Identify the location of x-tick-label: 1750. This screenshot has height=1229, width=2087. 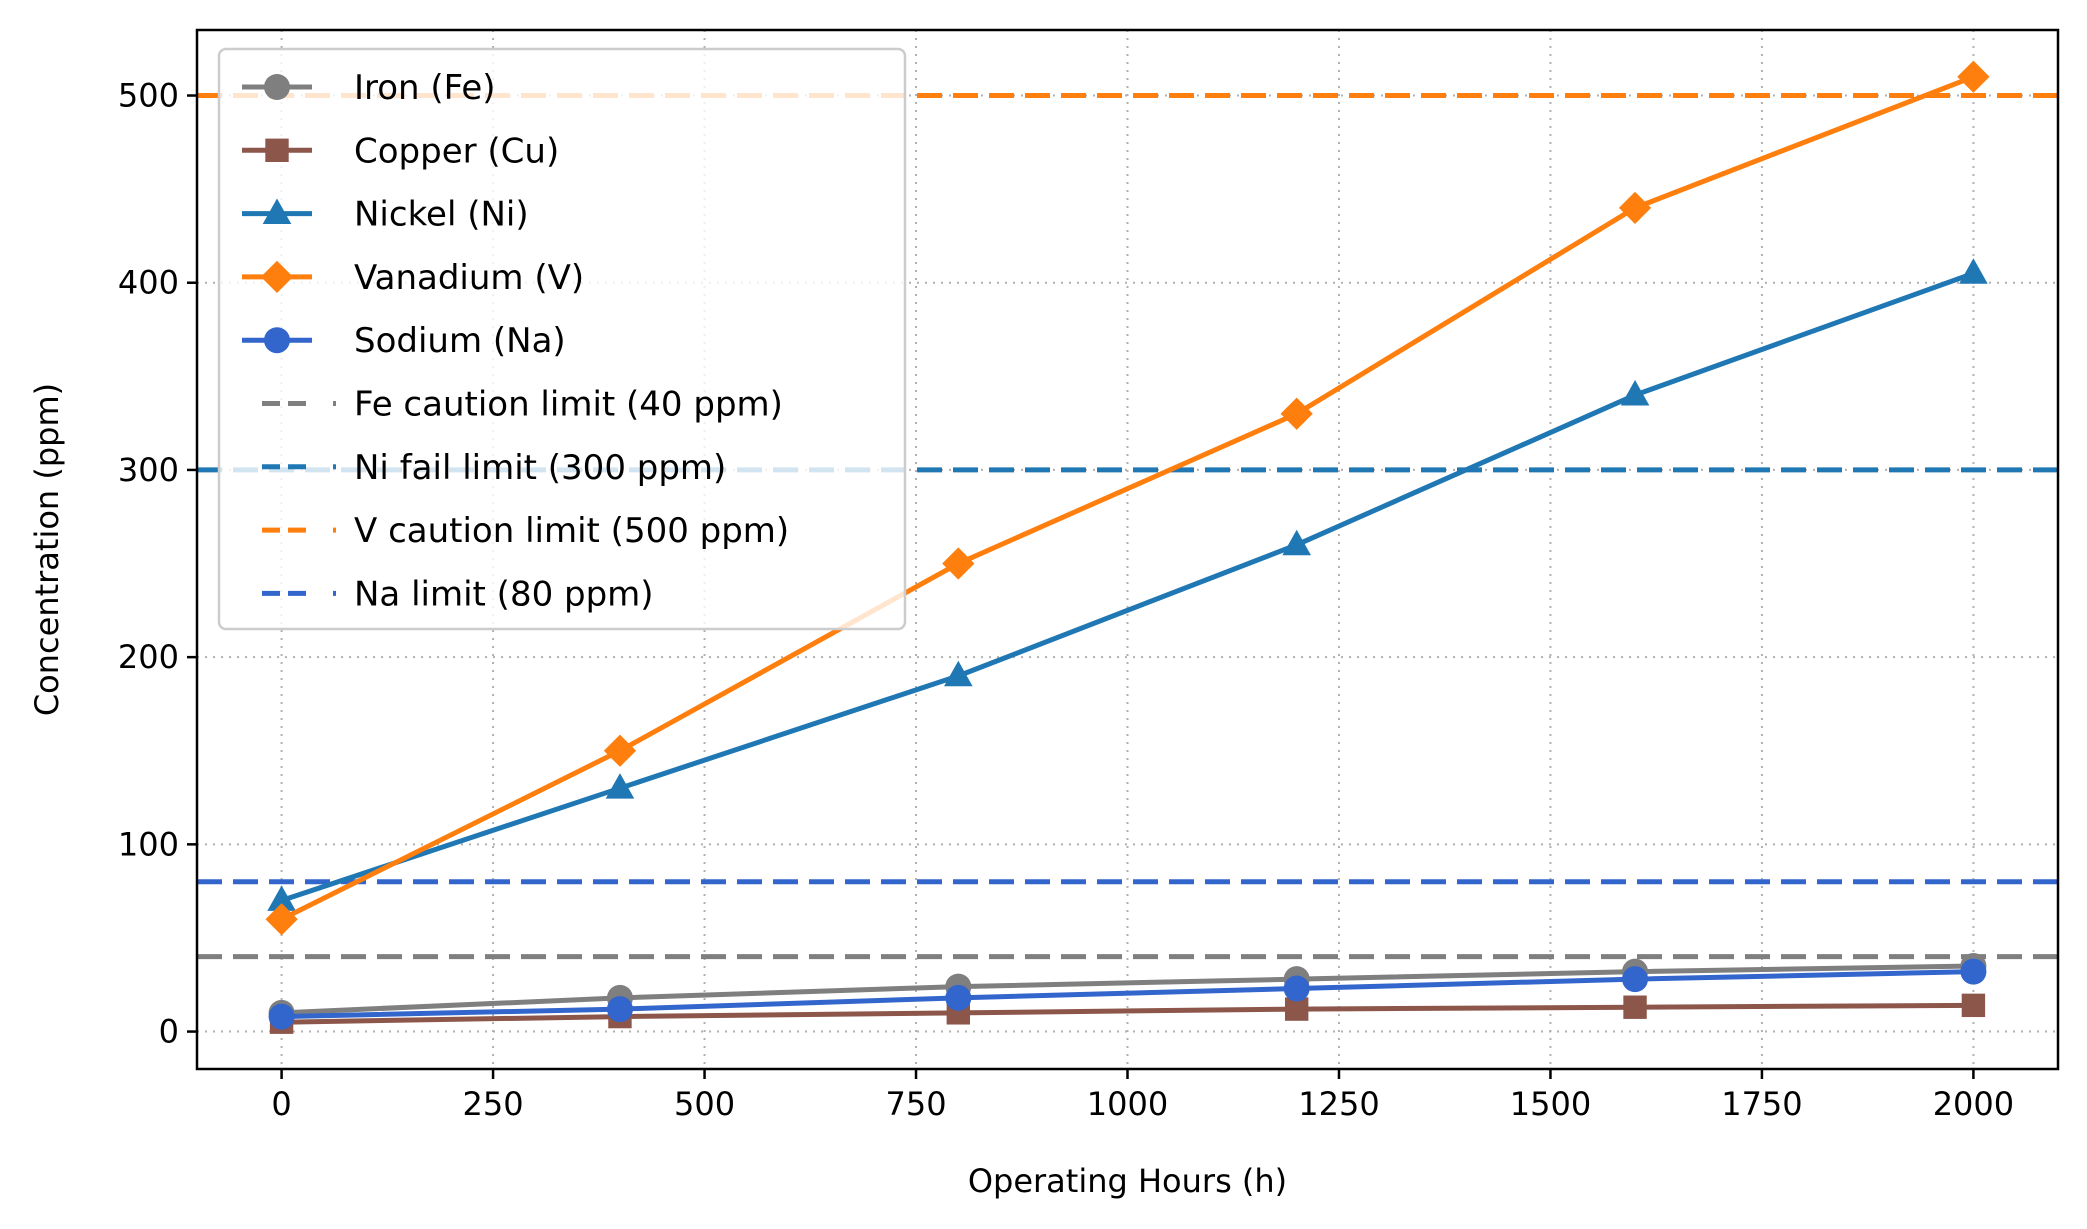
(1761, 1104).